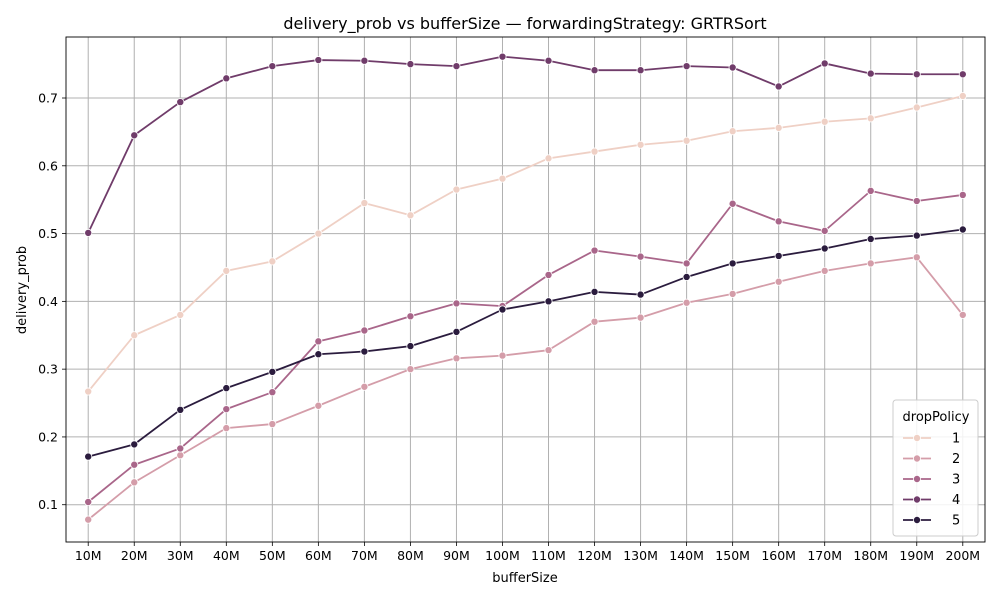 Image resolution: width=1000 pixels, height=600 pixels. What do you see at coordinates (48, 369) in the screenshot?
I see `y-tick-label: 0.3` at bounding box center [48, 369].